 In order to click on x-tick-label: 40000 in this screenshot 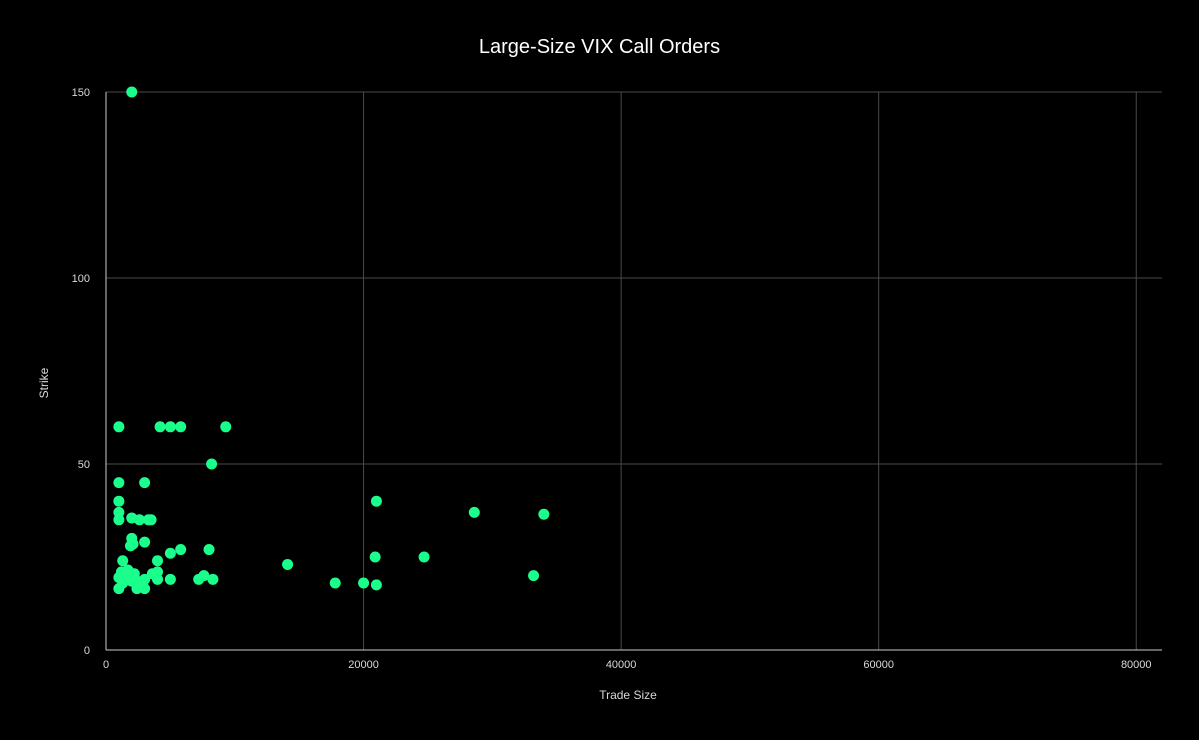, I will do `click(621, 665)`.